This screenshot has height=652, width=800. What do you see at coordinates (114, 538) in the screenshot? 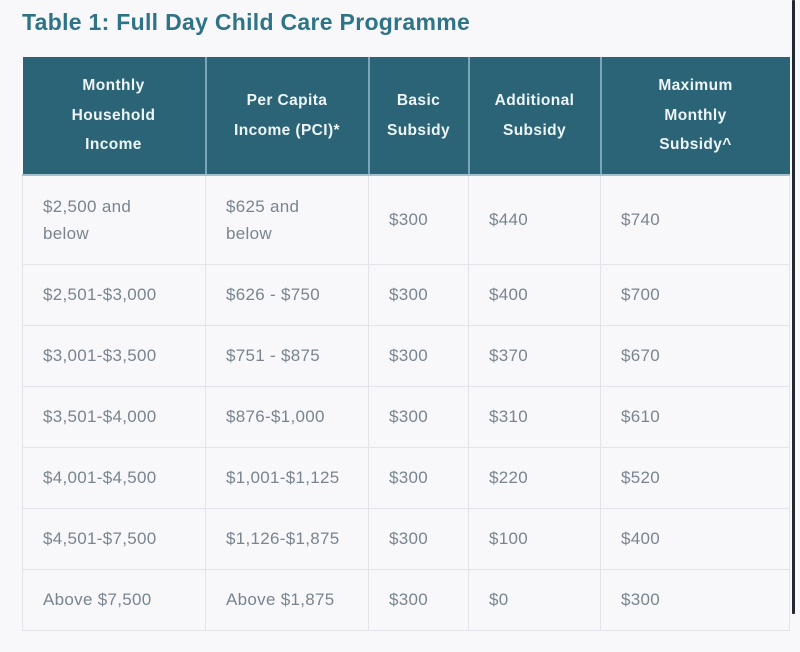
I see `table-cell: $4,501-$7,500` at bounding box center [114, 538].